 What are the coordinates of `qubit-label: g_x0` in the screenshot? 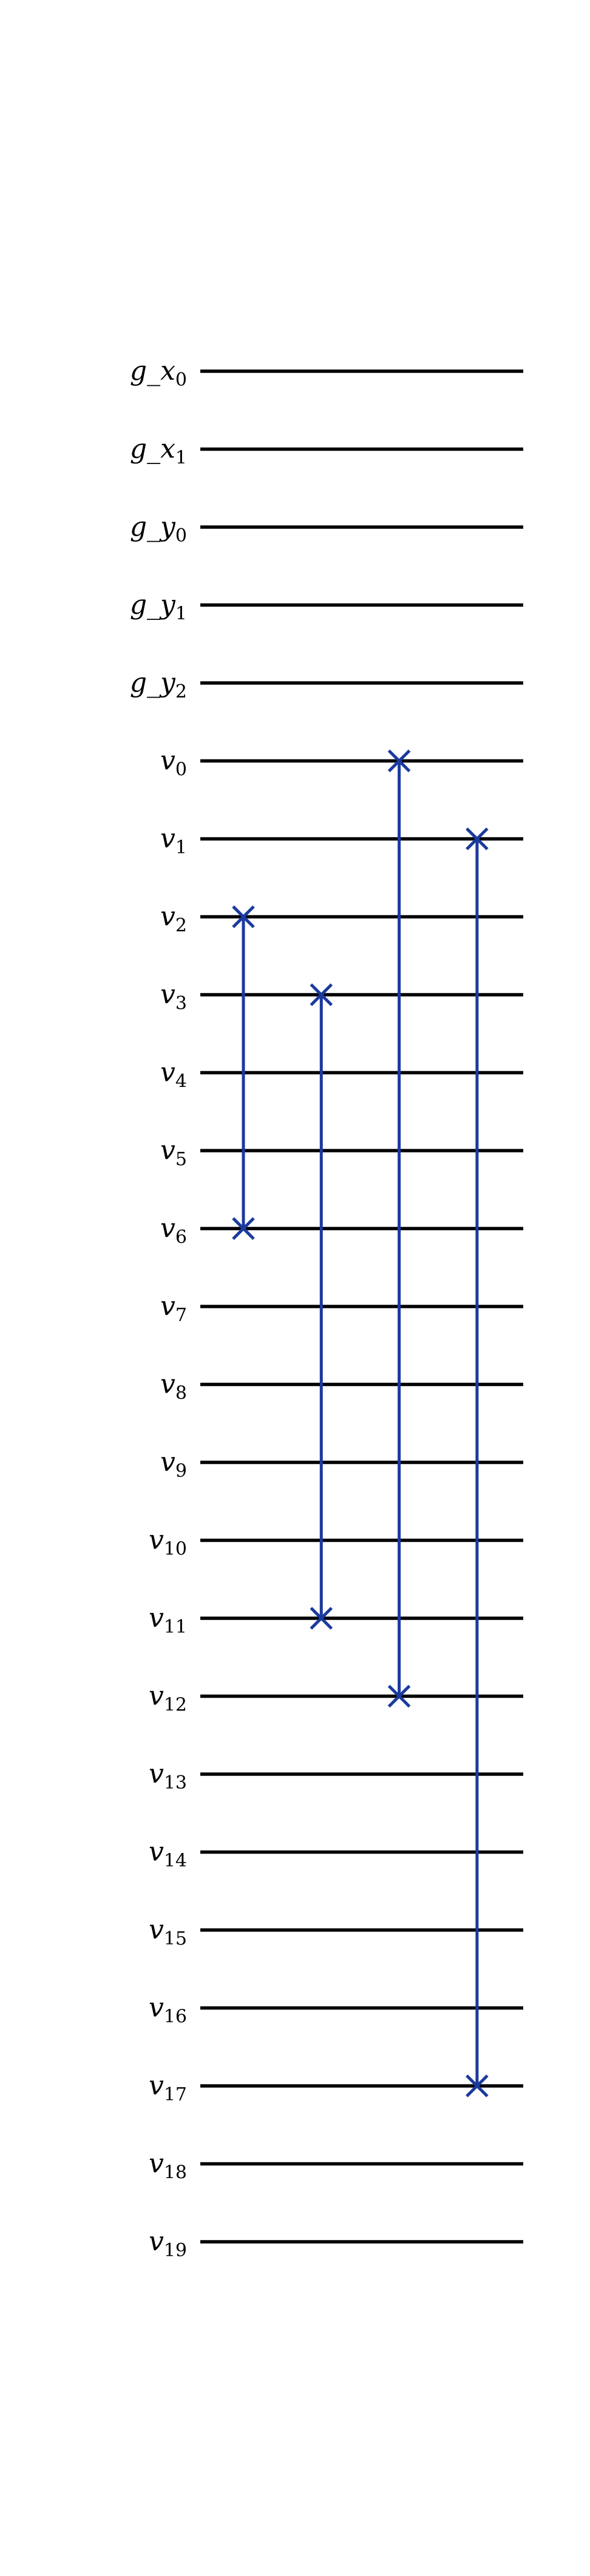 It's located at (158, 373).